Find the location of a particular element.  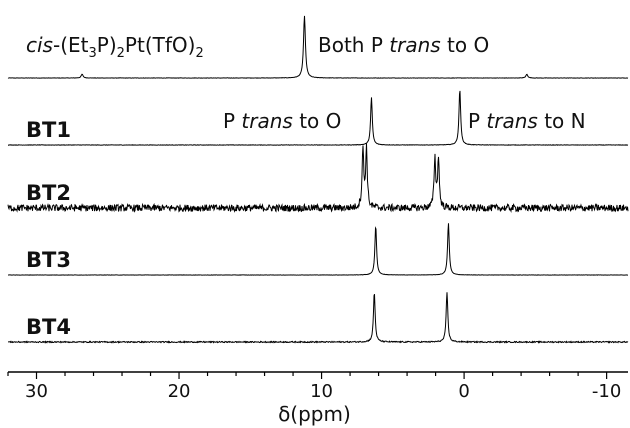

x-tick-label: 0 is located at coordinates (463, 391).